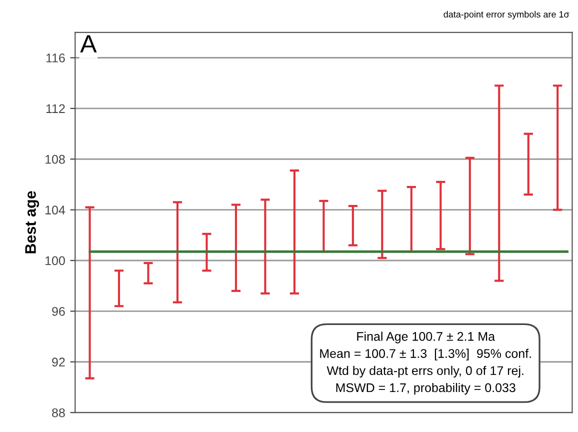 This screenshot has width=578, height=432. What do you see at coordinates (56, 210) in the screenshot?
I see `y-tick-label: 104` at bounding box center [56, 210].